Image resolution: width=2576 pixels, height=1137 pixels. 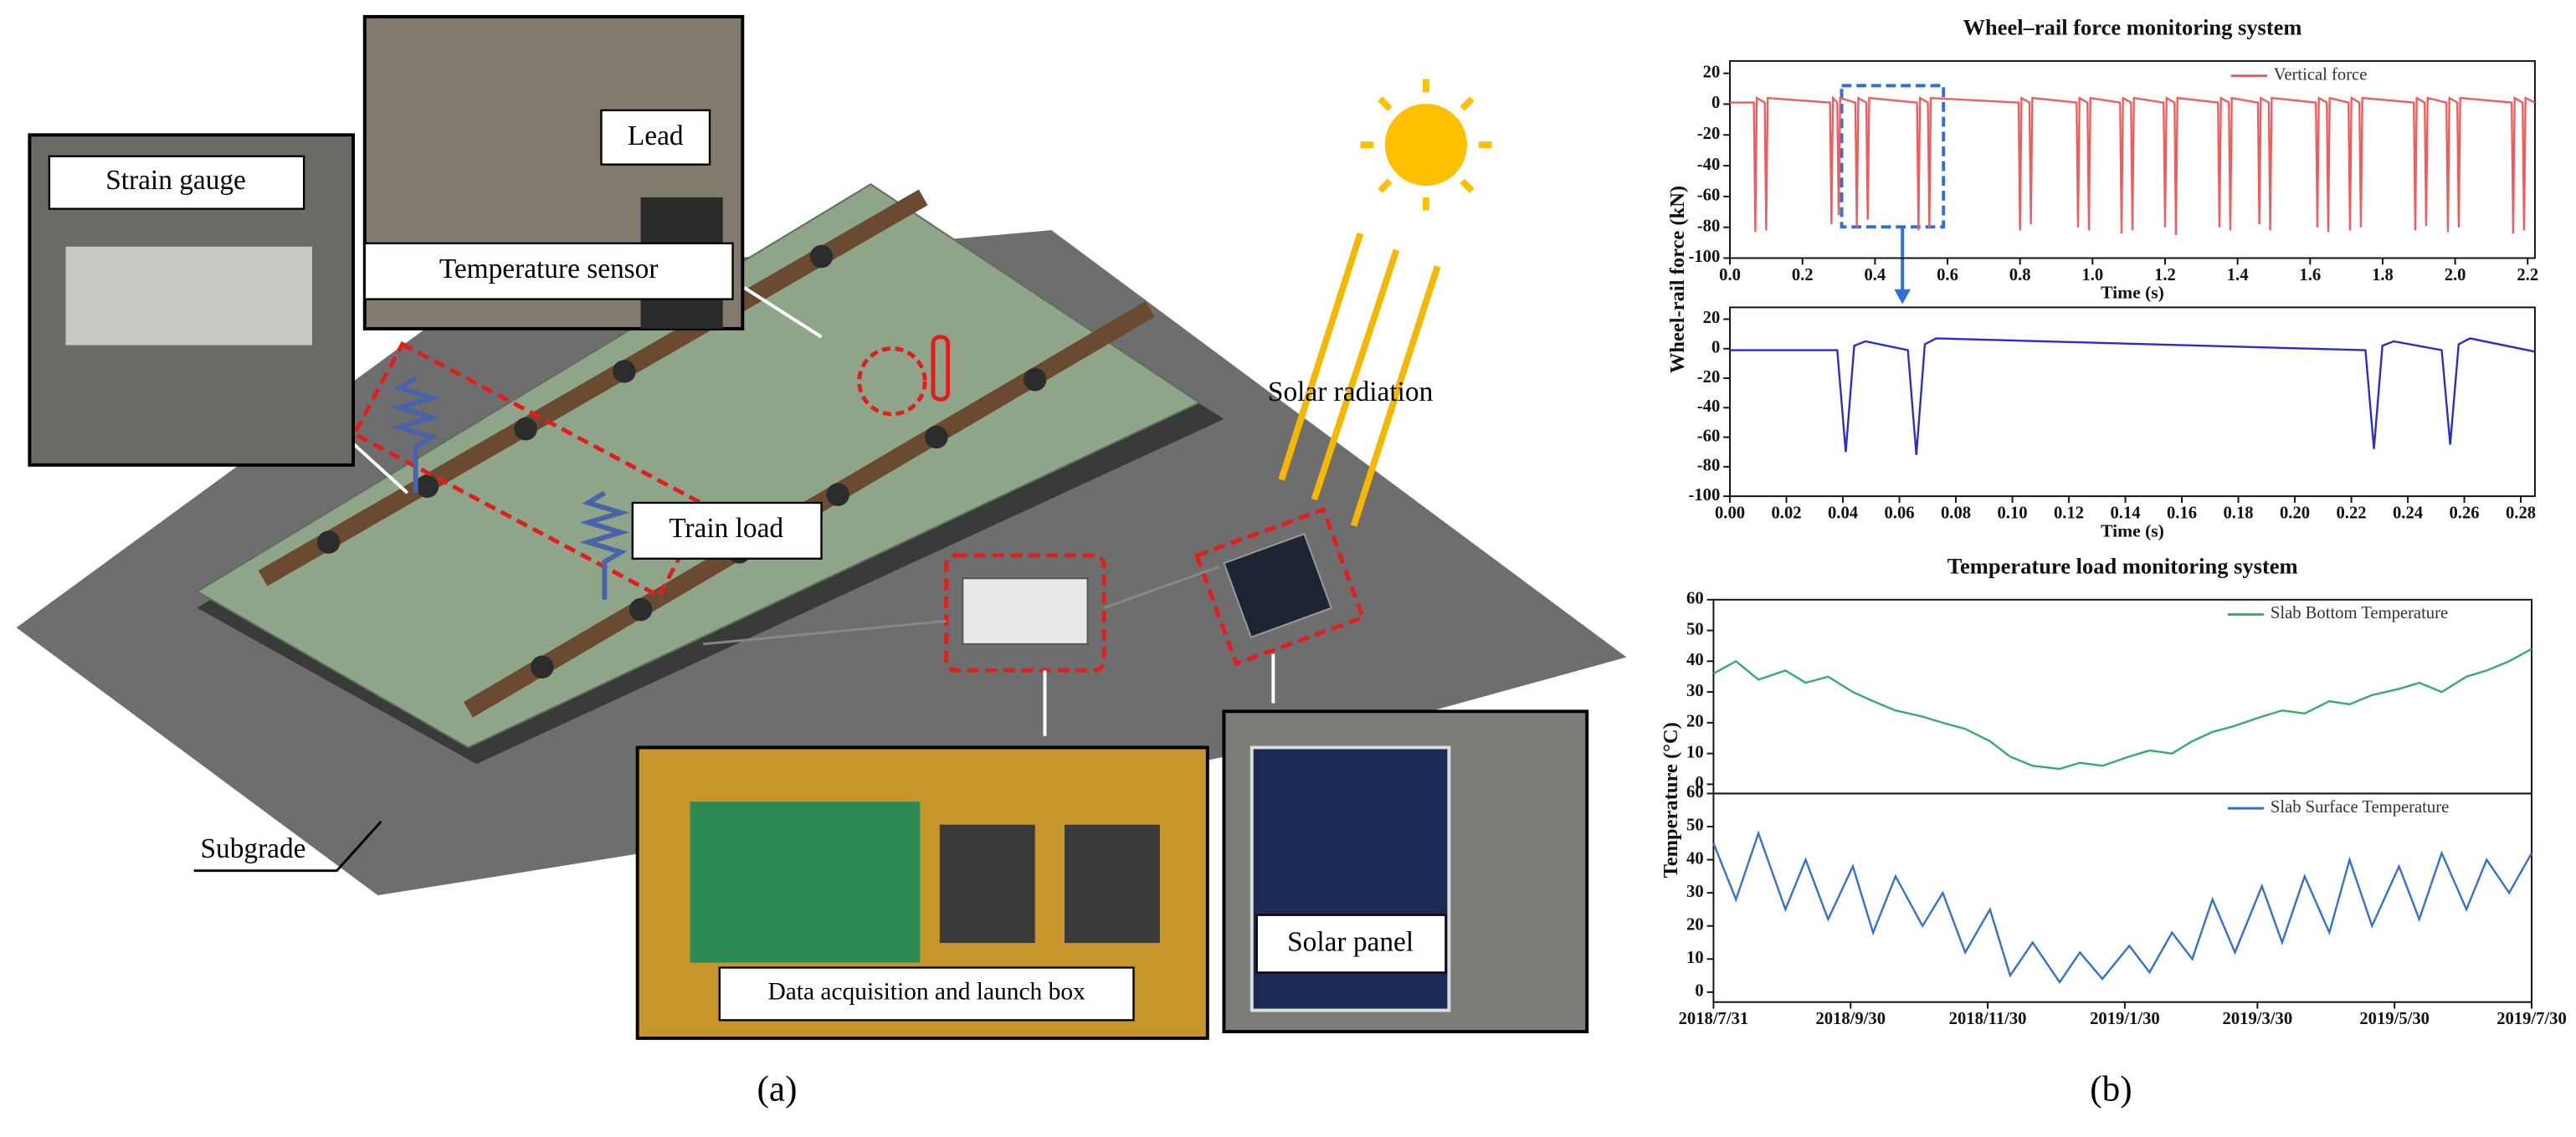 I want to click on y-axis-label: Temperature (°C), so click(x=1671, y=800).